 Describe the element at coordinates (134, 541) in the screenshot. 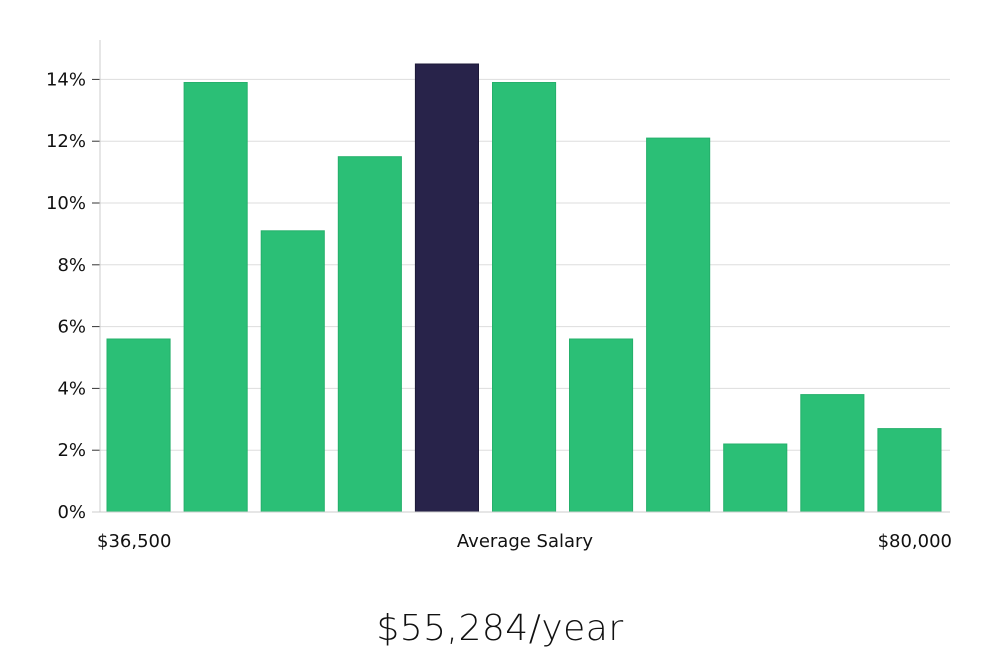

I see `x-min-label: $36,500` at that location.